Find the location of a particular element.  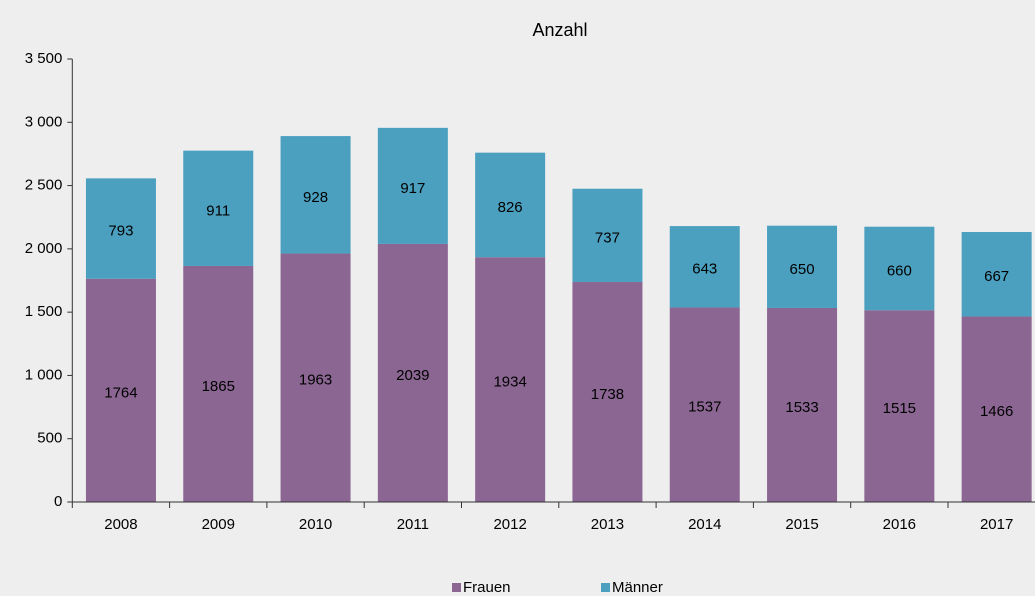

data-label: 928 is located at coordinates (315, 197).